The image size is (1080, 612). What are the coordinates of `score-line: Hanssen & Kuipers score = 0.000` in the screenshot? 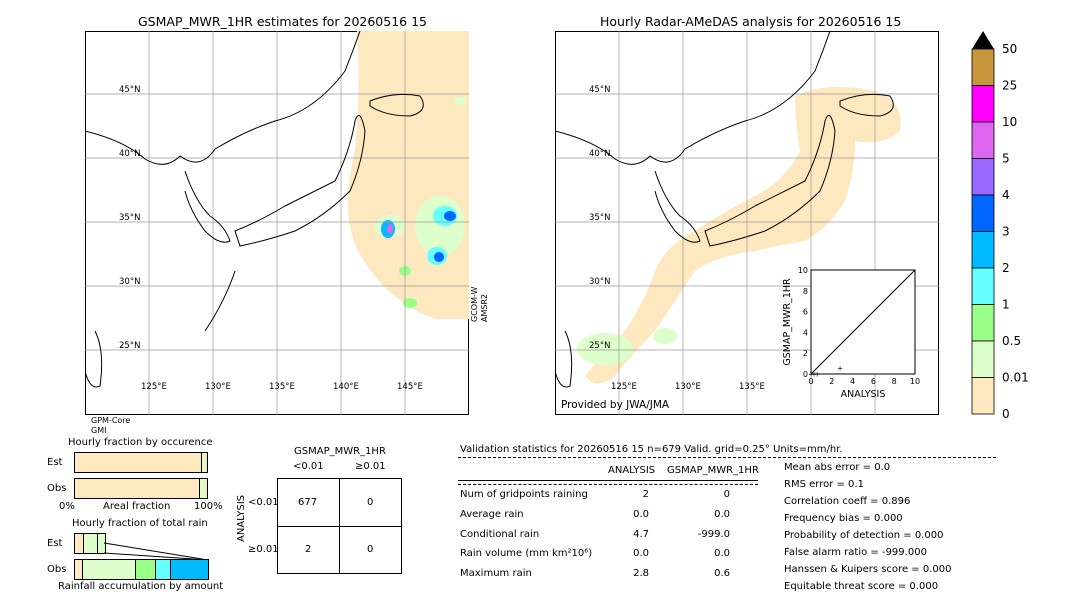 It's located at (868, 569).